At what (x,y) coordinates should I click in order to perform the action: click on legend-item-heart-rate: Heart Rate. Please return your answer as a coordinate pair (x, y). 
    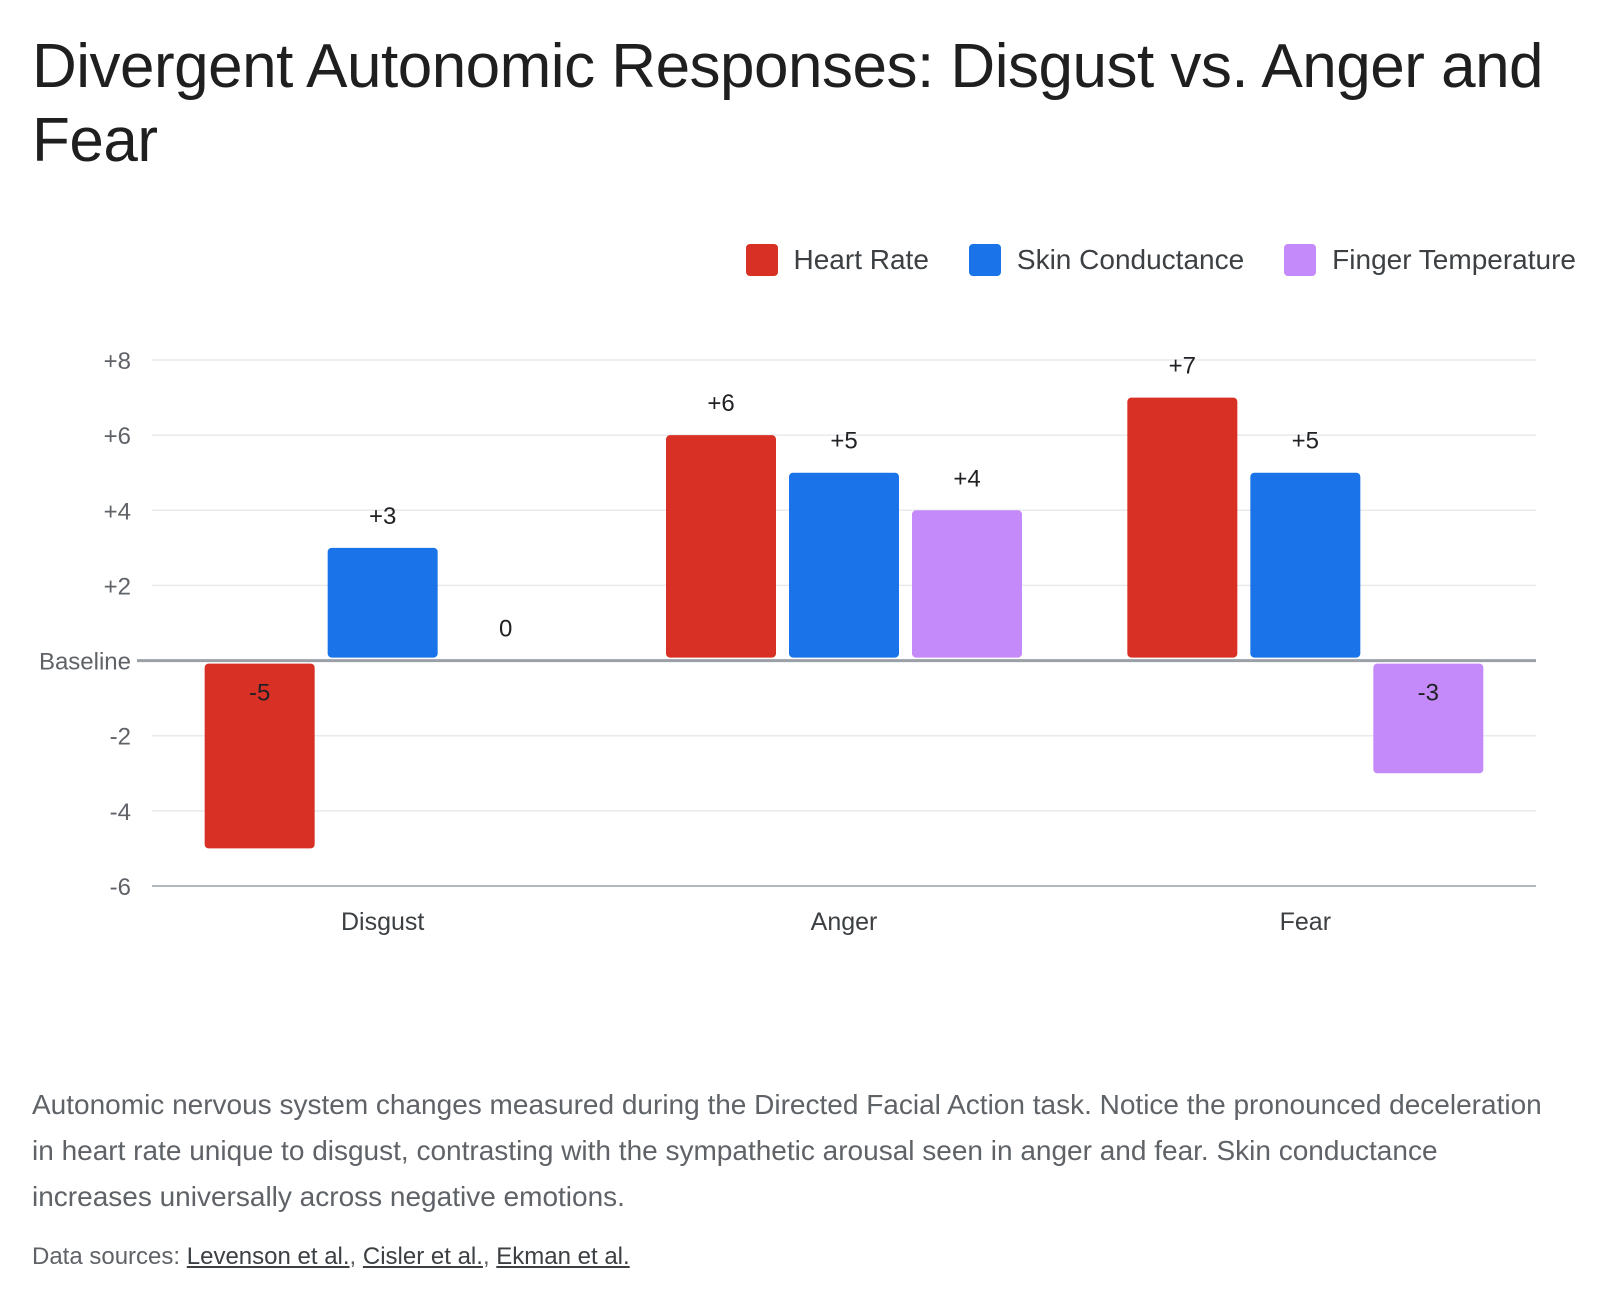
    Looking at the image, I should click on (837, 260).